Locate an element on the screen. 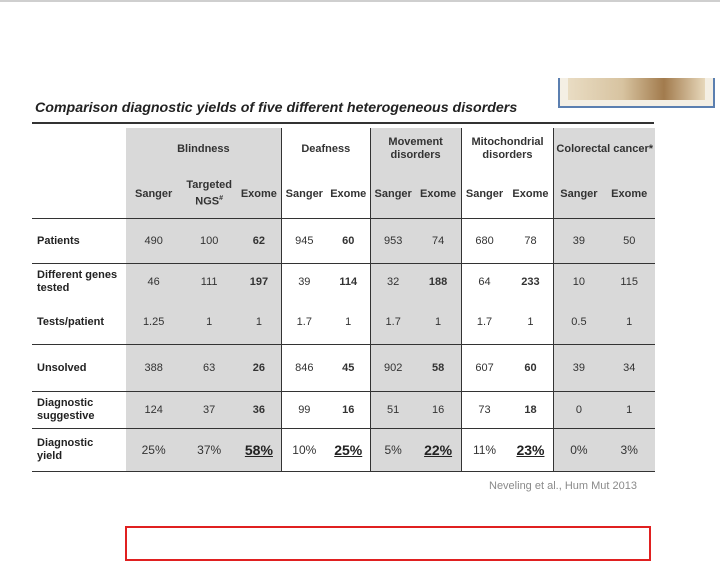 The width and height of the screenshot is (720, 561). table-cell: 46 is located at coordinates (153, 281).